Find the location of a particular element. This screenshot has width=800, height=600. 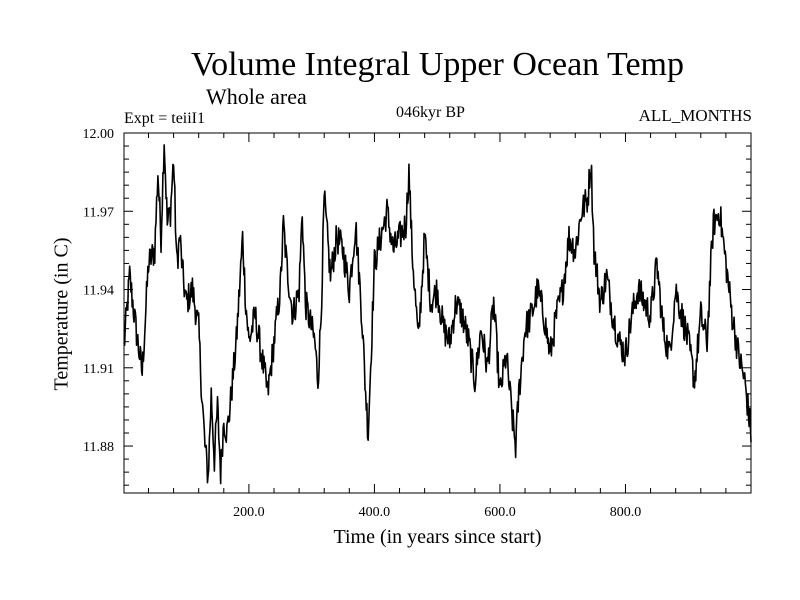

x-tick-label: 200.0 is located at coordinates (249, 512).